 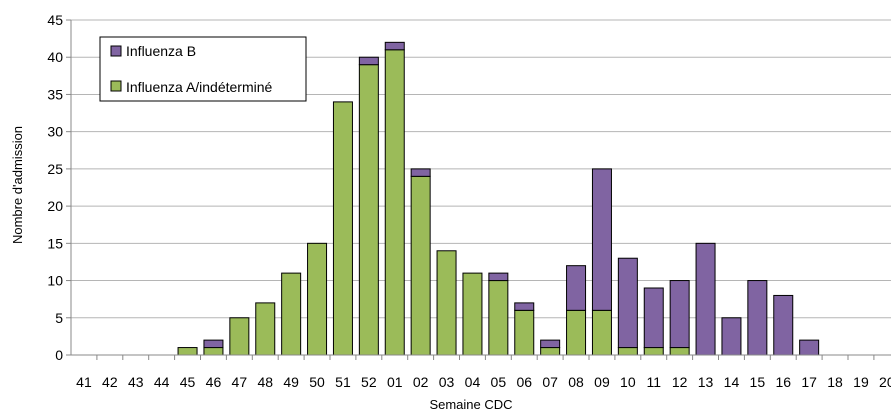 I want to click on x-tick-label: 16, so click(x=783, y=382).